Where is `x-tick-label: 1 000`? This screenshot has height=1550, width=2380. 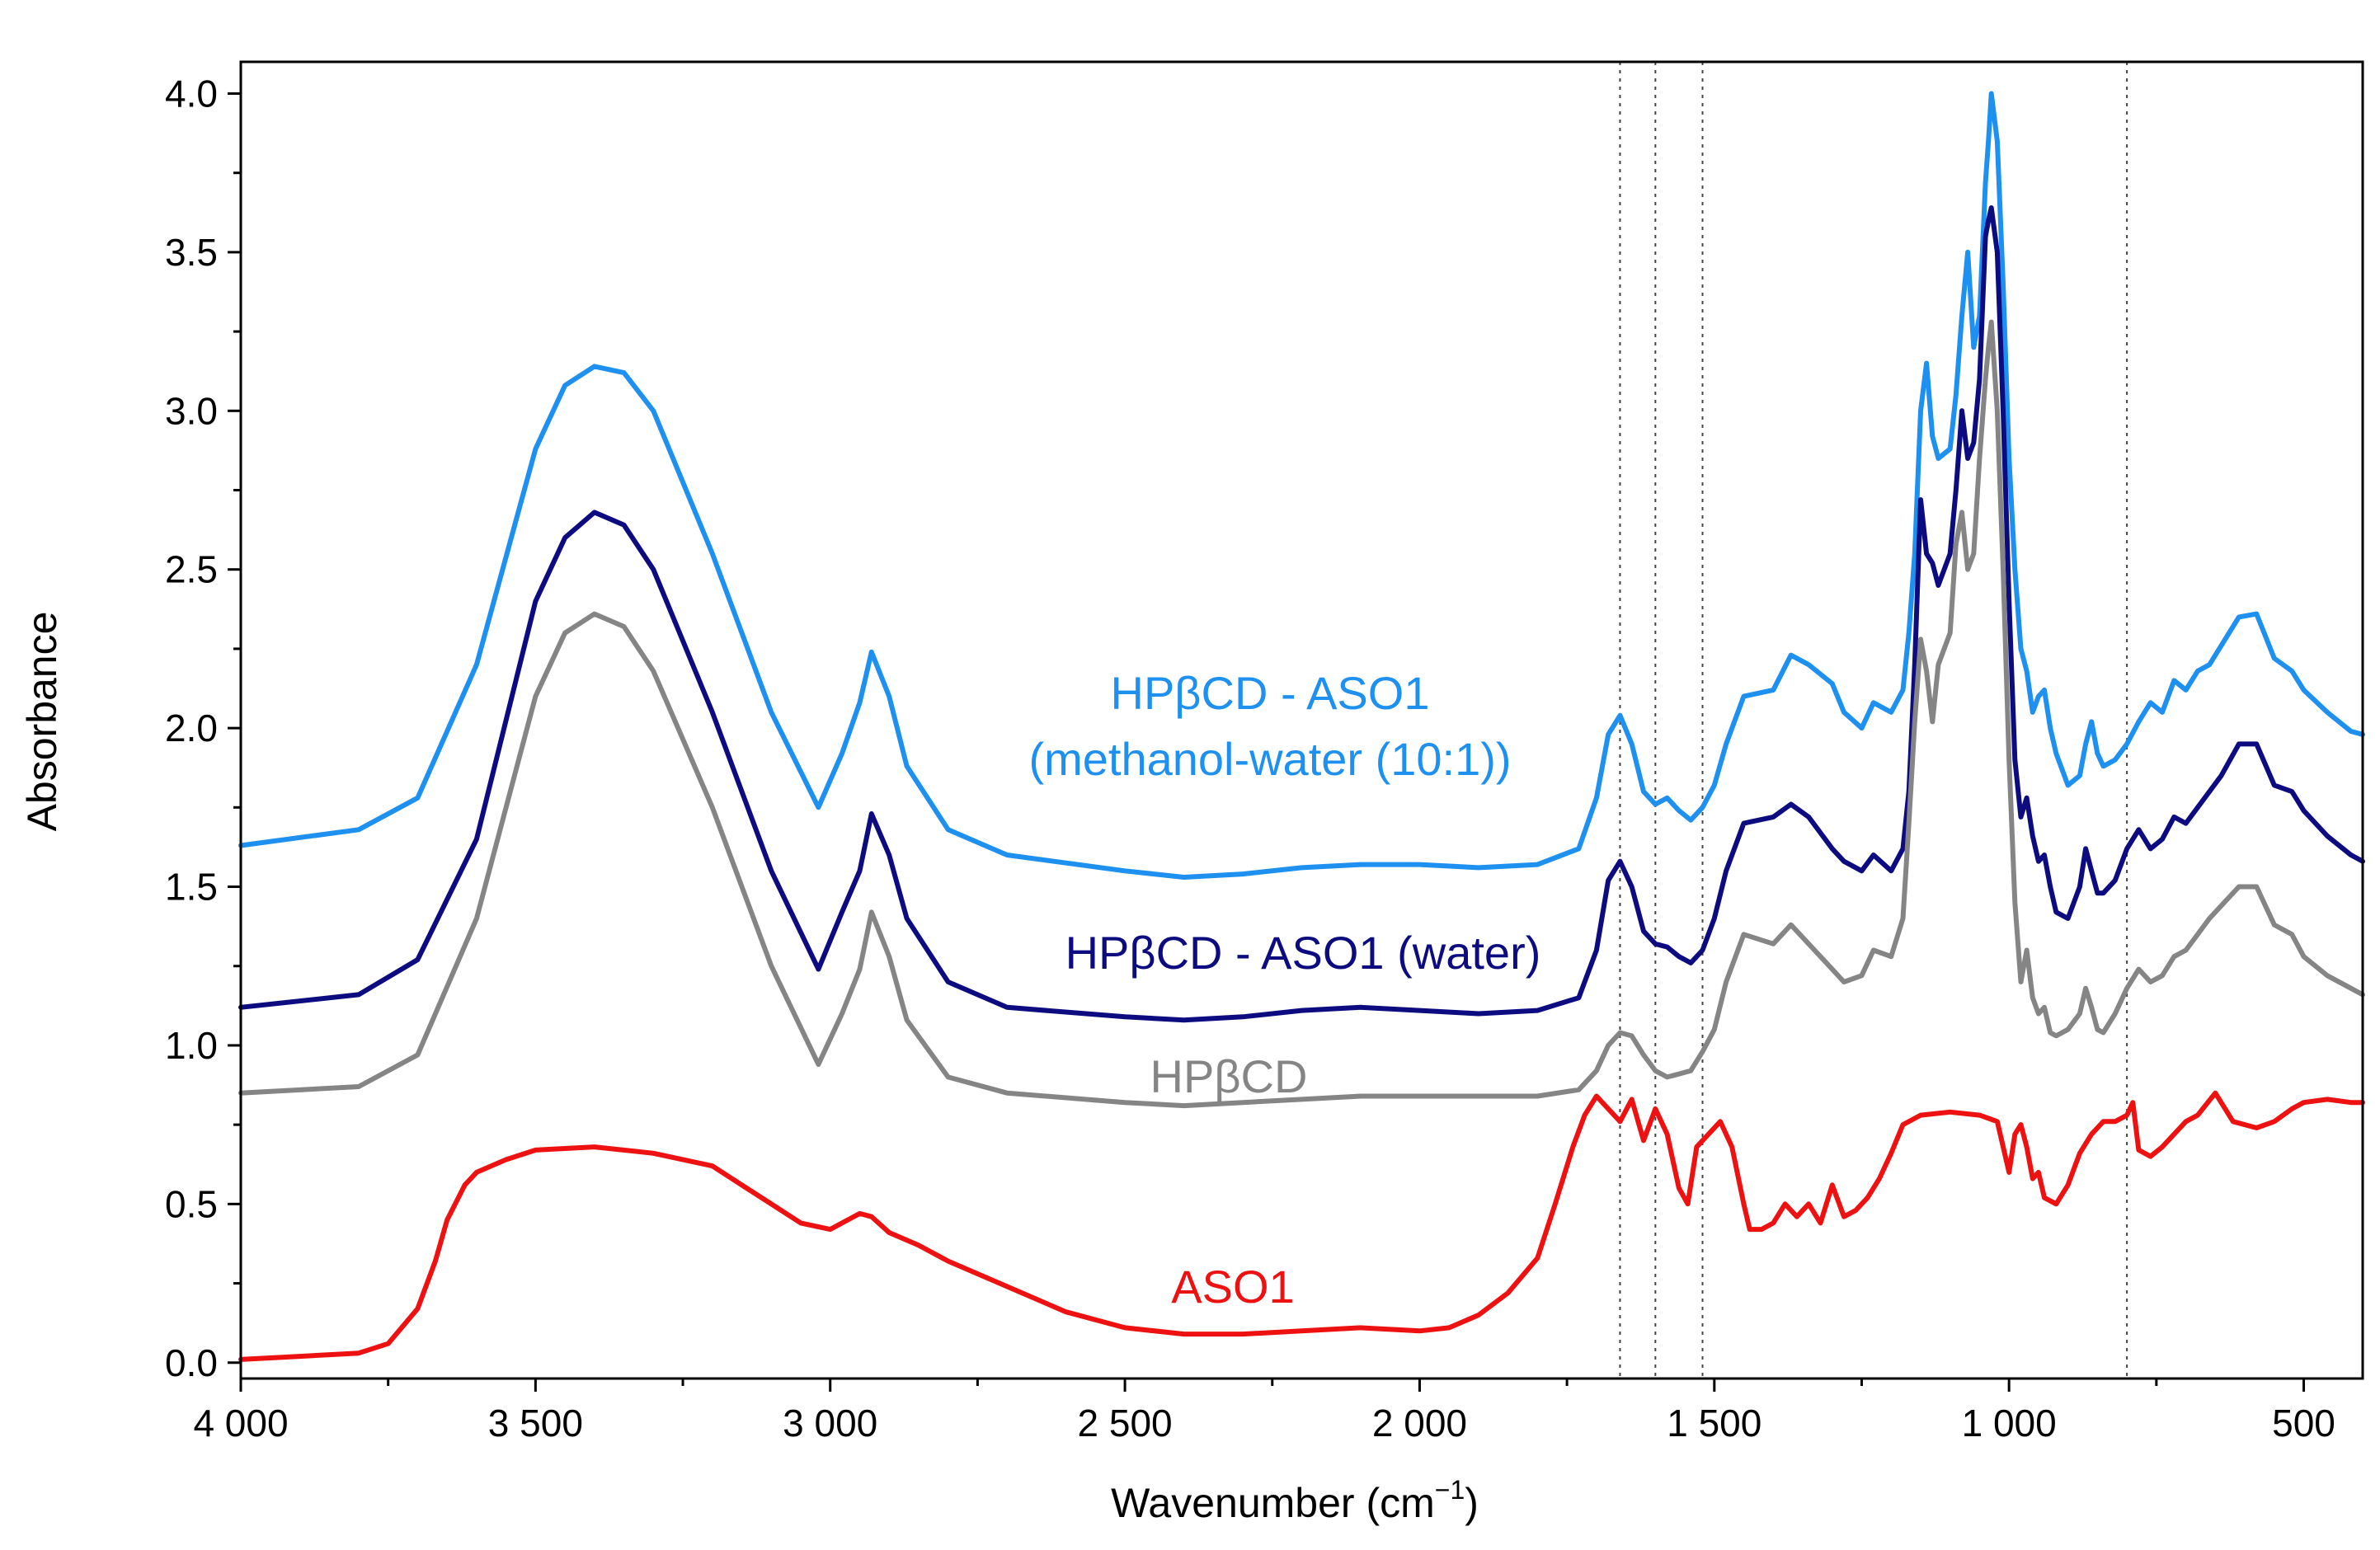 x-tick-label: 1 000 is located at coordinates (2009, 1423).